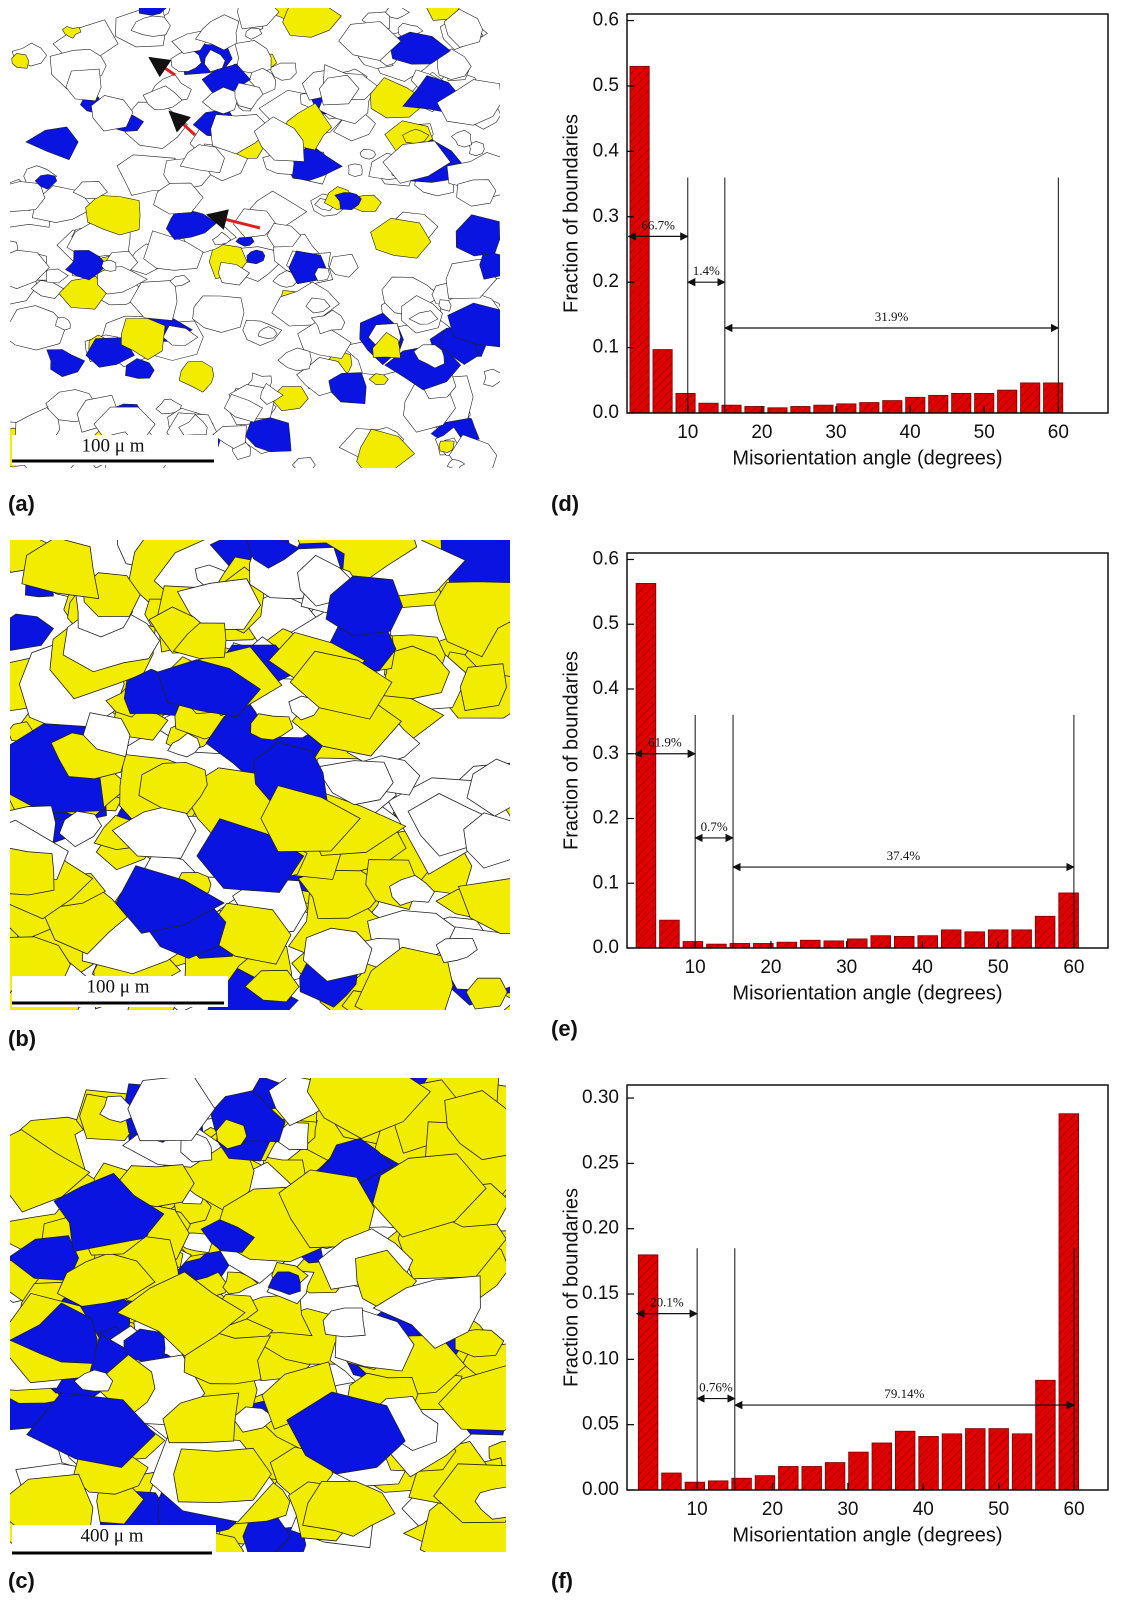  Describe the element at coordinates (697, 1509) in the screenshot. I see `x-tick-label: 10` at that location.